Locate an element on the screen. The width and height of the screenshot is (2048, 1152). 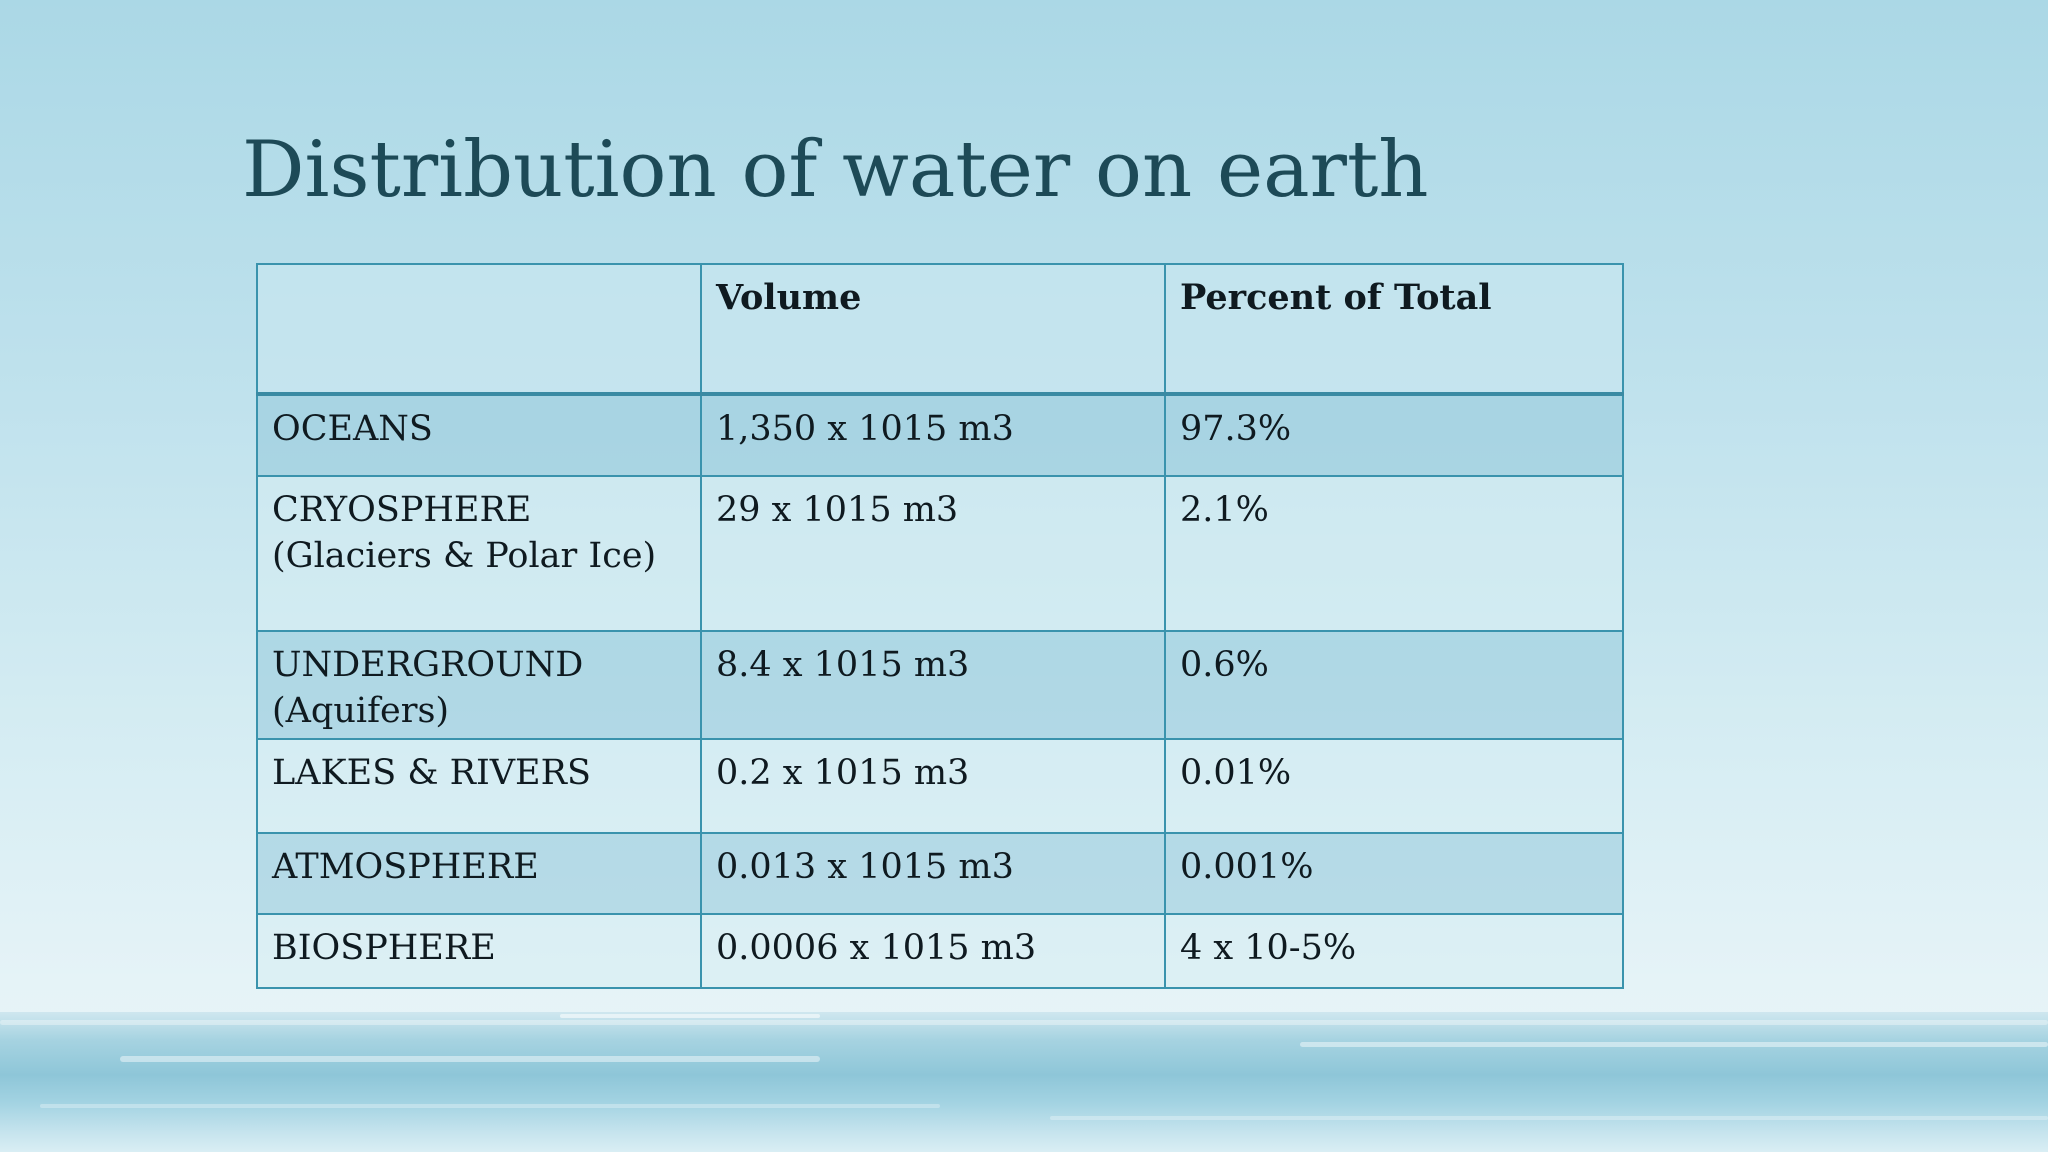
volume-cell: 29 x 1015 m3 is located at coordinates (933, 553).